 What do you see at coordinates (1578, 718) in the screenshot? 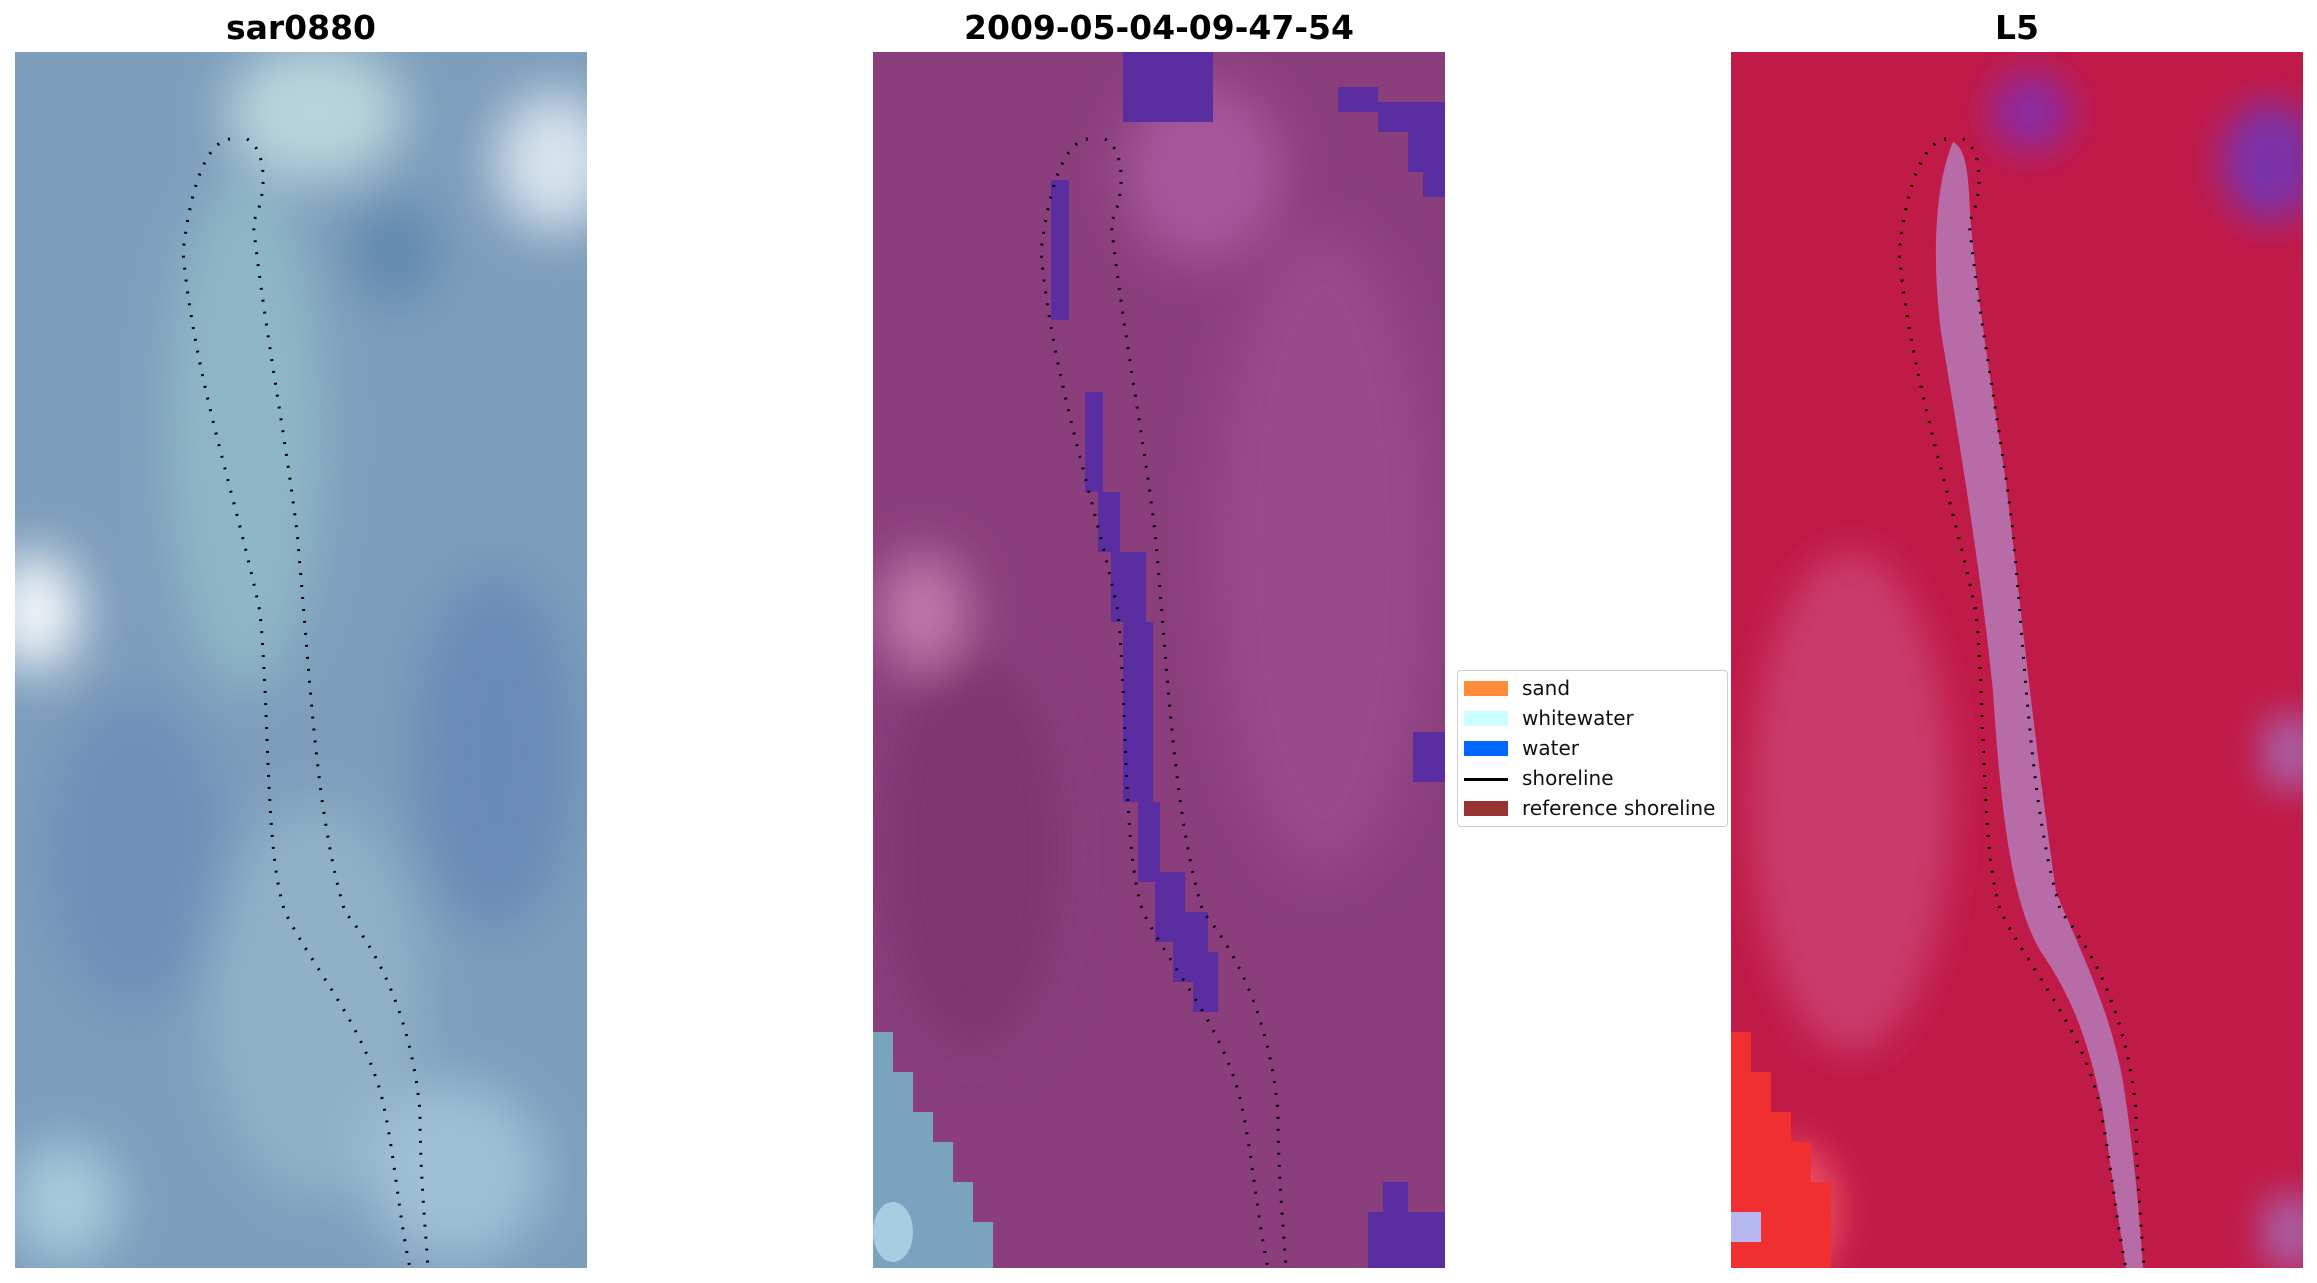
I see `legend-label: whitewater` at bounding box center [1578, 718].